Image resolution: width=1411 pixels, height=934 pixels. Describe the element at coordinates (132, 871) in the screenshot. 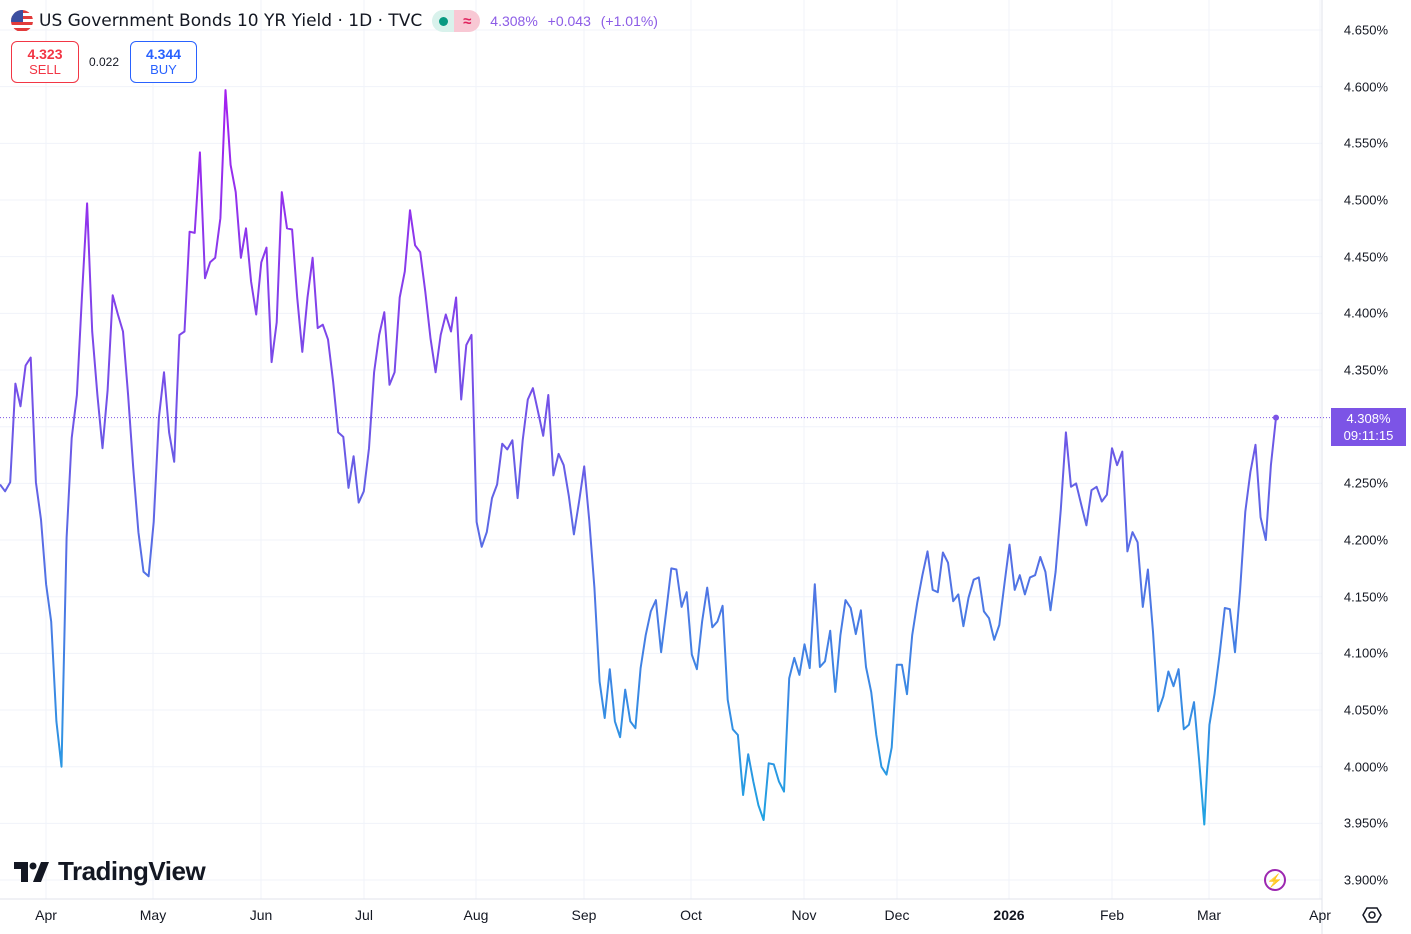

I see `logo-text: TradingView` at that location.